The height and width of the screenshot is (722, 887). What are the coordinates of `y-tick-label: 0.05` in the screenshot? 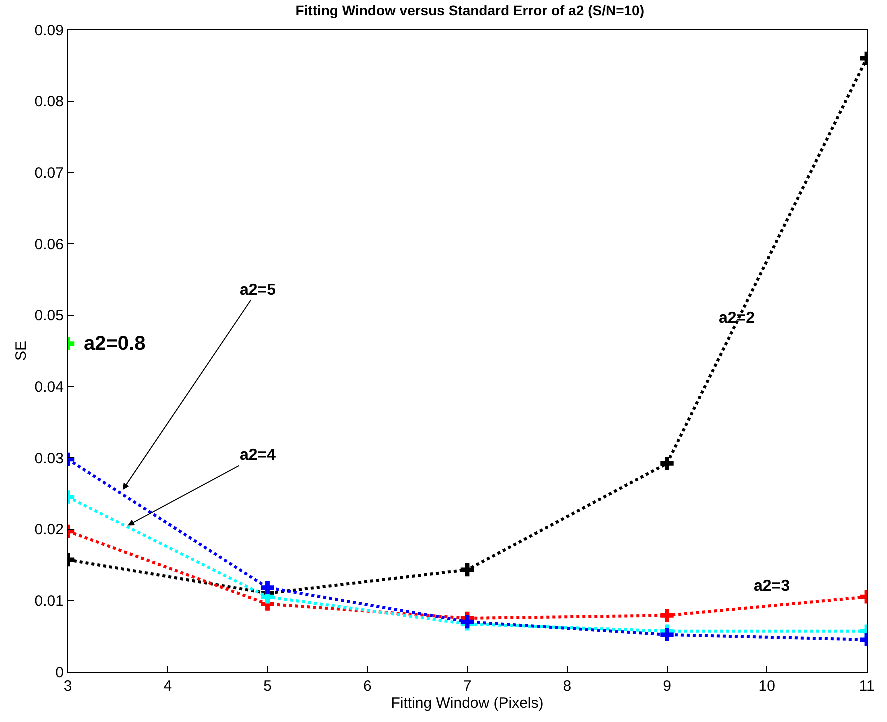 It's located at (49, 316).